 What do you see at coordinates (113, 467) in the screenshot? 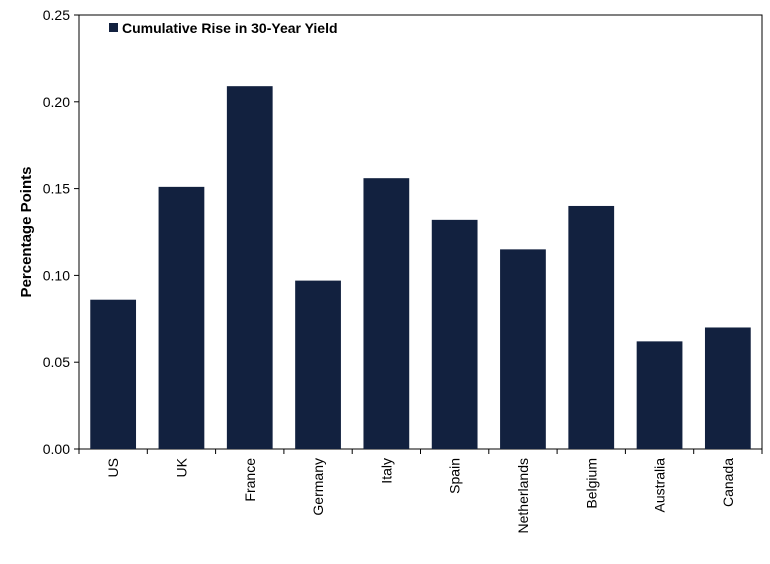
I see `x-tick-label-us: US` at bounding box center [113, 467].